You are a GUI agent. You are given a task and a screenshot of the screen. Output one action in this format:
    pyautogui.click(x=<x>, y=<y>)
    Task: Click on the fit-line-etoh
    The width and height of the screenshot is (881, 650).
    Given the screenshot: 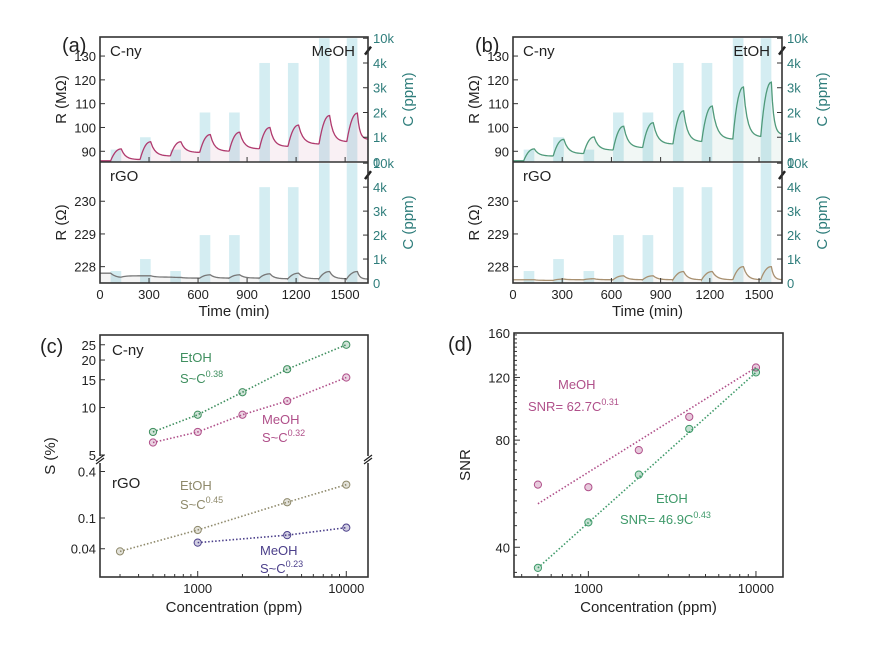 What is the action you would take?
    pyautogui.click(x=249, y=388)
    